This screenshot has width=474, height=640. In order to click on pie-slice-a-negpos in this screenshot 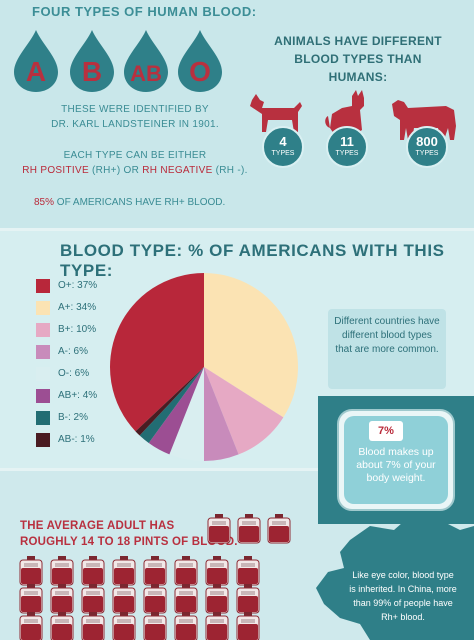, I will do `click(251, 345)`.